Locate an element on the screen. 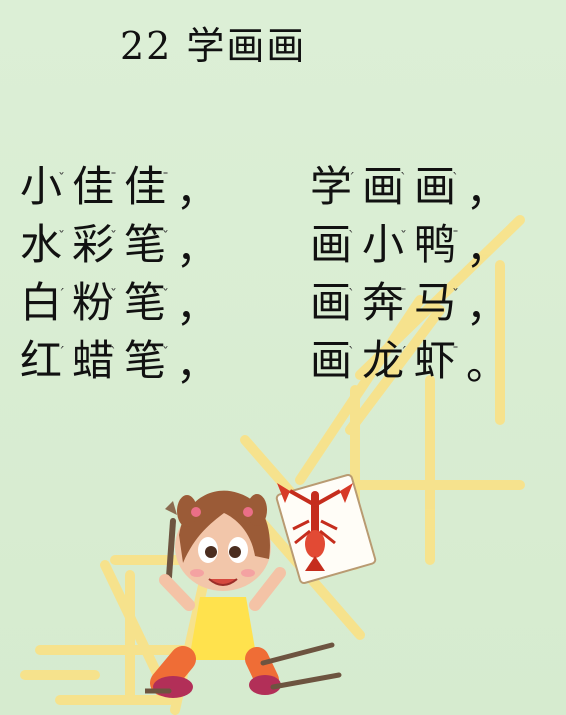 The width and height of the screenshot is (566, 715). poem-left-char: 蜡 is located at coordinates (93, 360).